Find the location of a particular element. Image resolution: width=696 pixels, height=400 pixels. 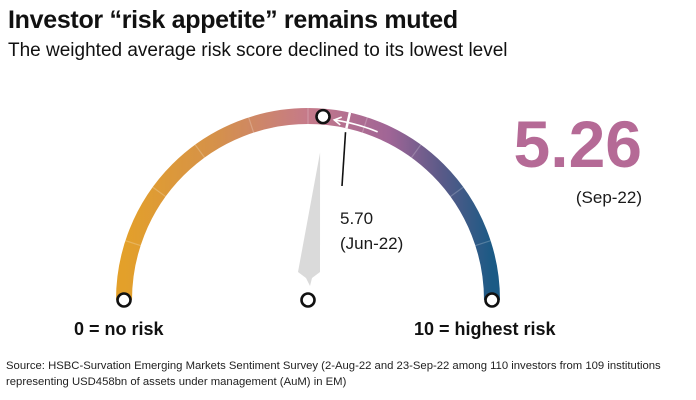

previous-value-leader-line is located at coordinates (344, 159).